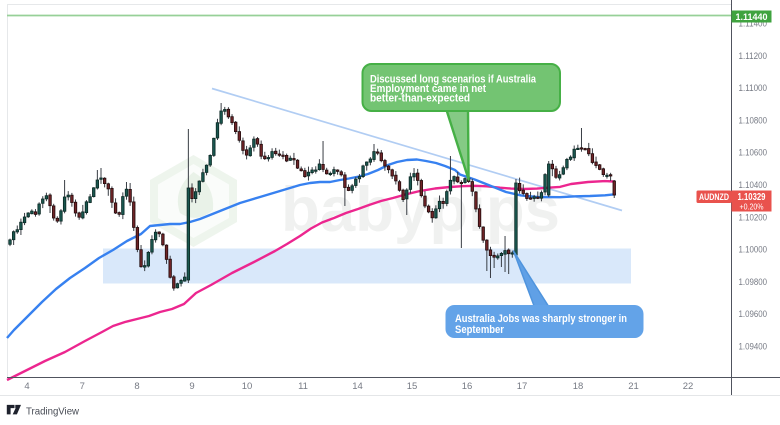 This screenshot has width=780, height=425. What do you see at coordinates (26, 386) in the screenshot?
I see `svg-text: 4` at bounding box center [26, 386].